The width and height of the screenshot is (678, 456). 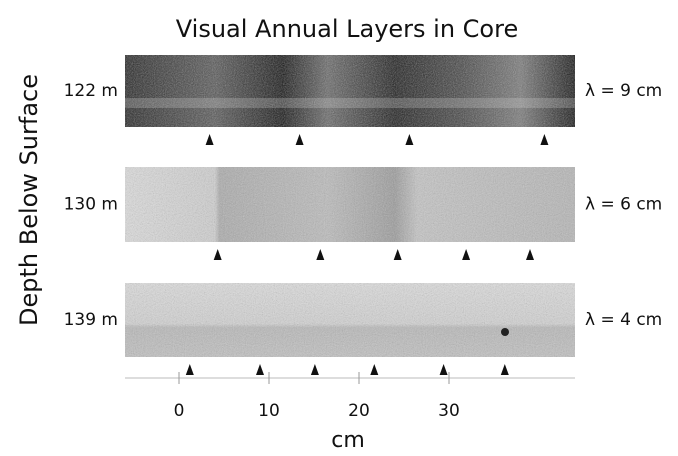 What do you see at coordinates (179, 411) in the screenshot?
I see `x-tick-label: 0` at bounding box center [179, 411].